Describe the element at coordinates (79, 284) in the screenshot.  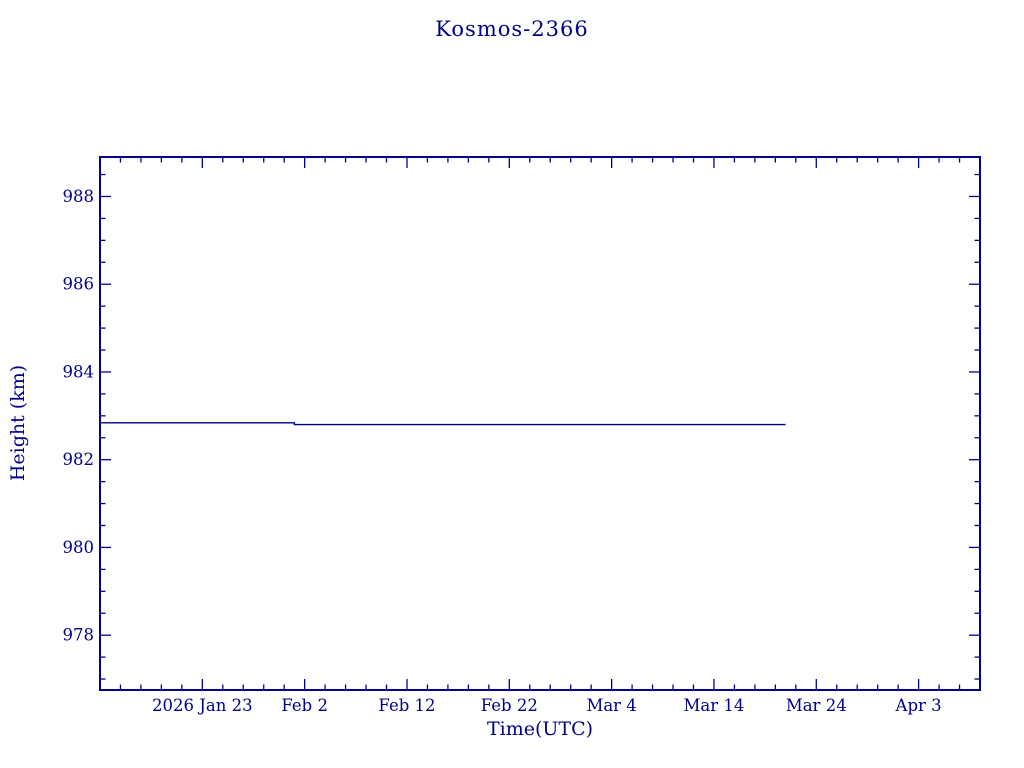
I see `y-tick-label: 986` at that location.